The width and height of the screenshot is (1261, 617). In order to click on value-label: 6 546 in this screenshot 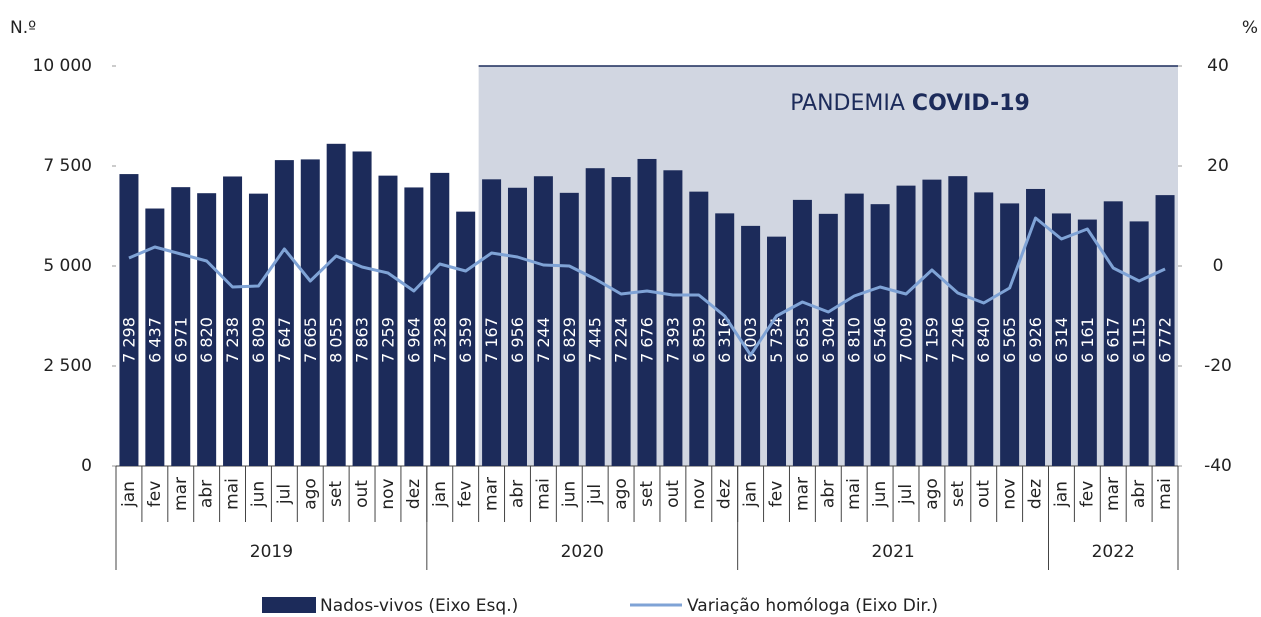, I will do `click(880, 340)`.